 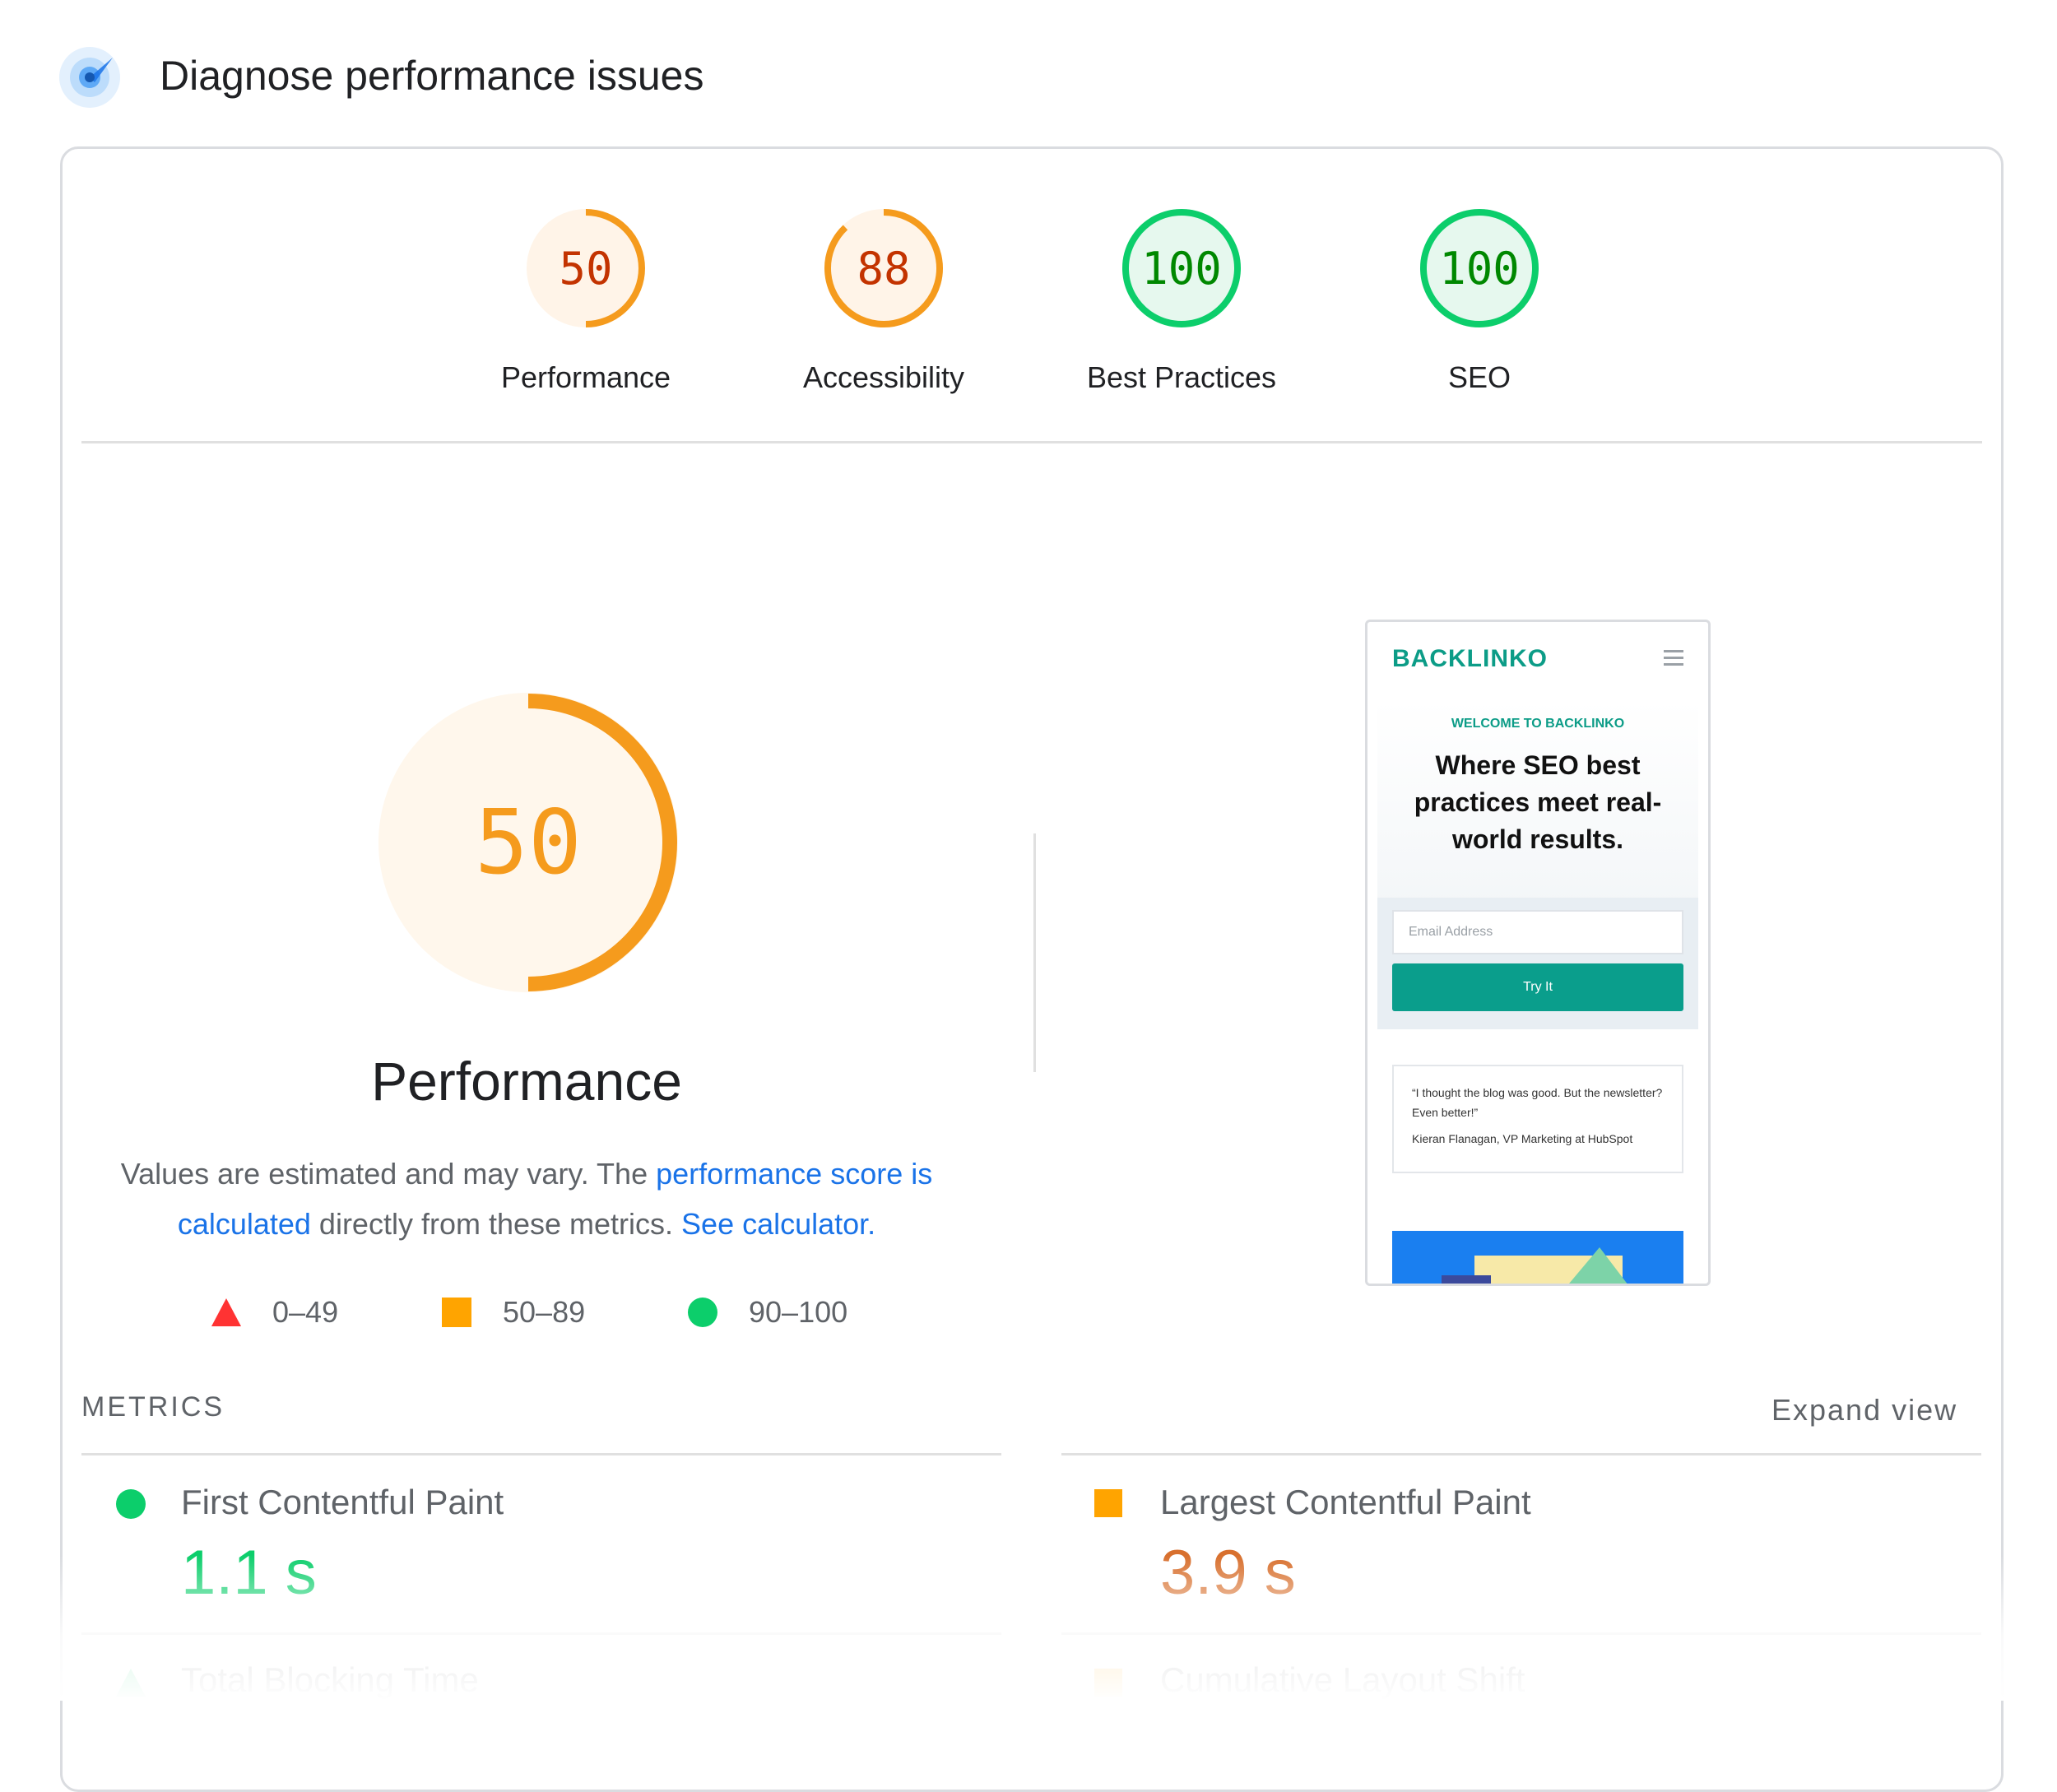 I want to click on welcome-label: WELCOME TO BACKLINKO, so click(x=1538, y=724).